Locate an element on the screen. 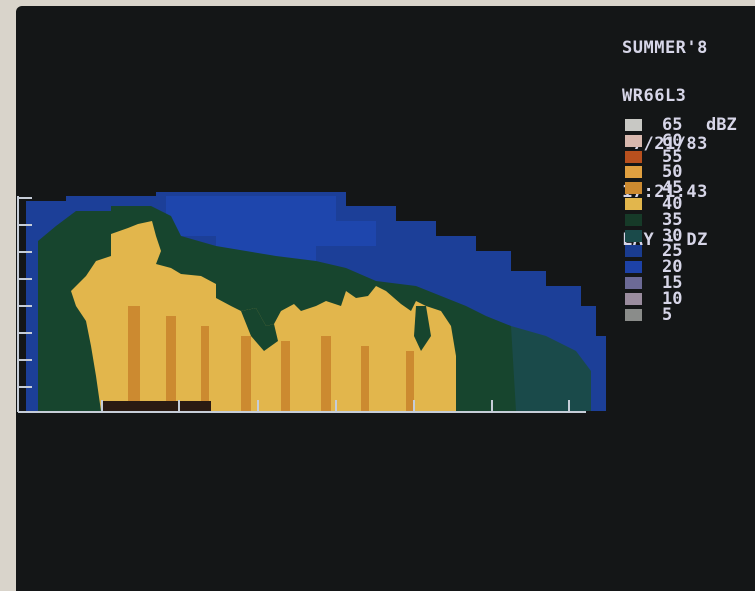 Image resolution: width=755 pixels, height=591 pixels. legend-level-label: 65 is located at coordinates (672, 125).